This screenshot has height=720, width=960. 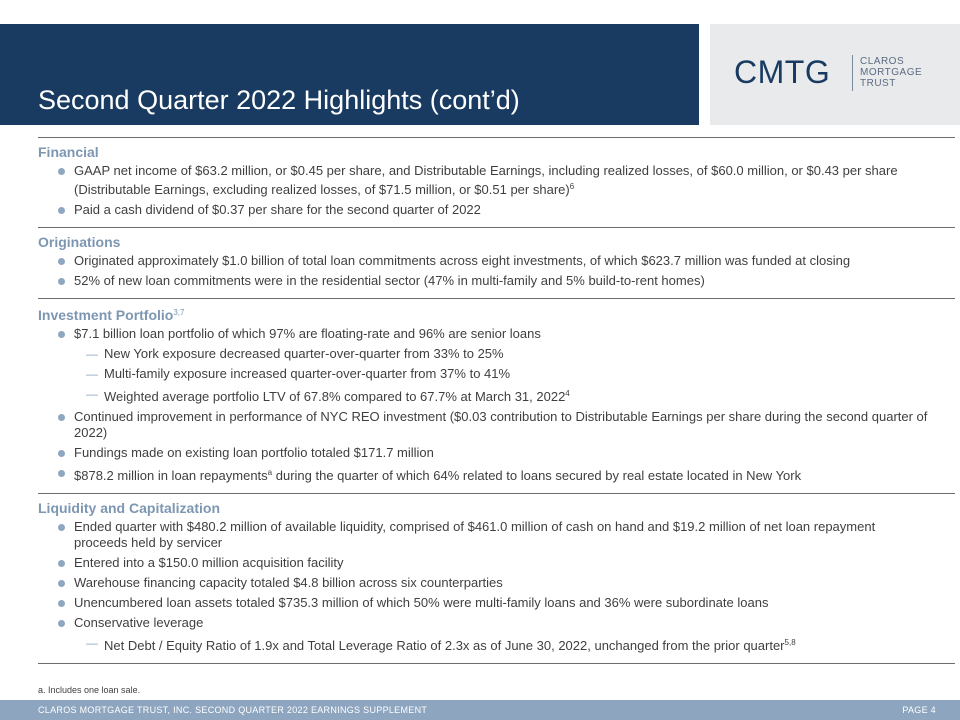 What do you see at coordinates (179, 312) in the screenshot?
I see `footnote-ref: 3,7` at bounding box center [179, 312].